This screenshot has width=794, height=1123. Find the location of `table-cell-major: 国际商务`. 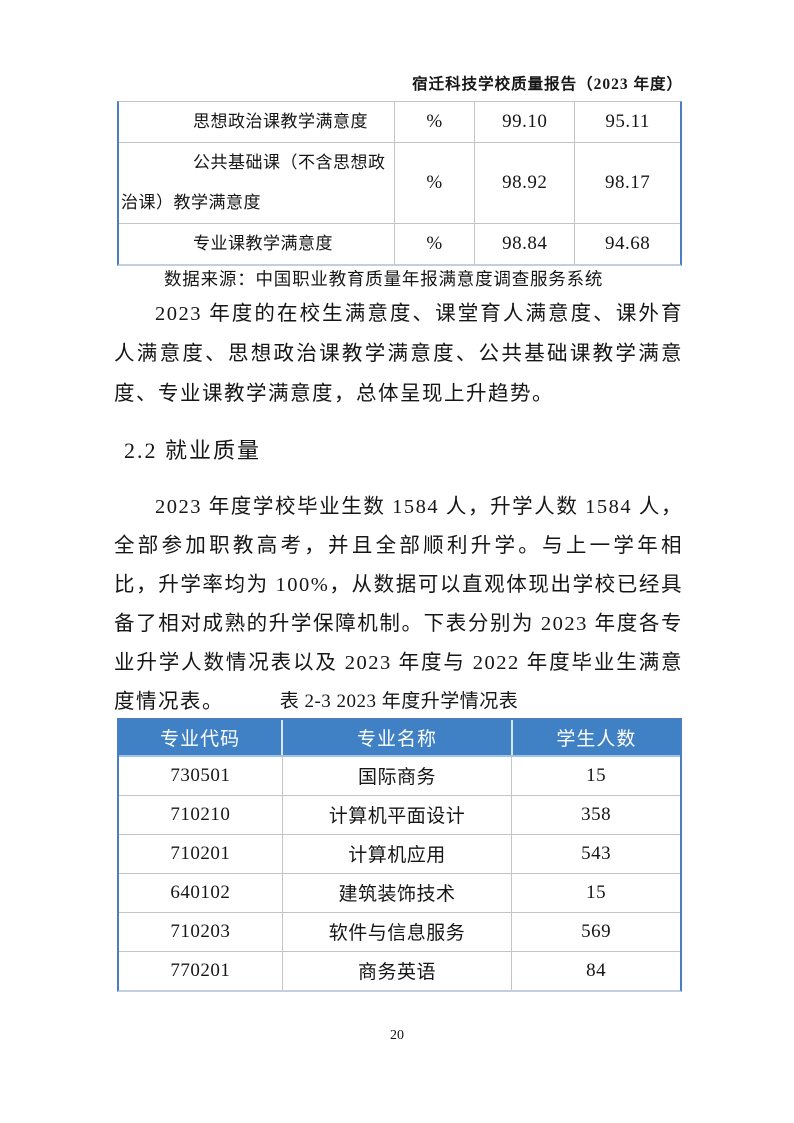

table-cell-major: 国际商务 is located at coordinates (397, 776).